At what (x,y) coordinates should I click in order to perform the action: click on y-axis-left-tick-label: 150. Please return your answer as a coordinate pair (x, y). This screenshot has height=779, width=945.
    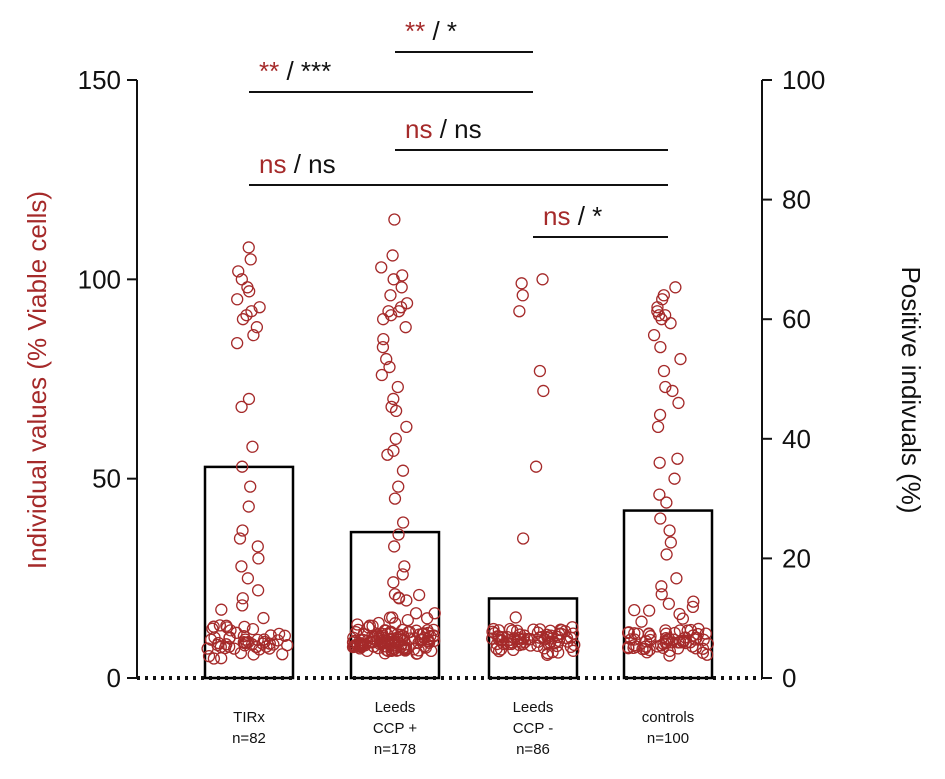
    Looking at the image, I should click on (99, 80).